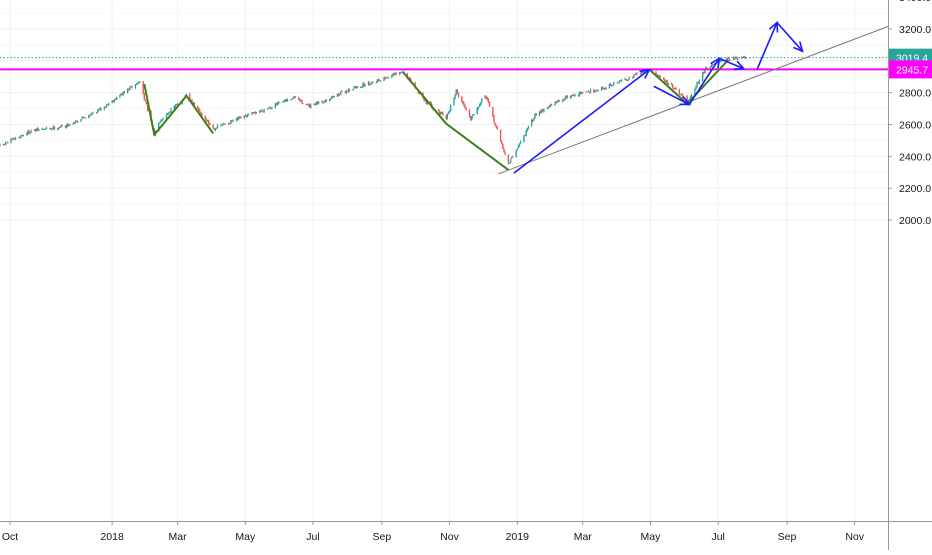  I want to click on trend-line, so click(693, 100).